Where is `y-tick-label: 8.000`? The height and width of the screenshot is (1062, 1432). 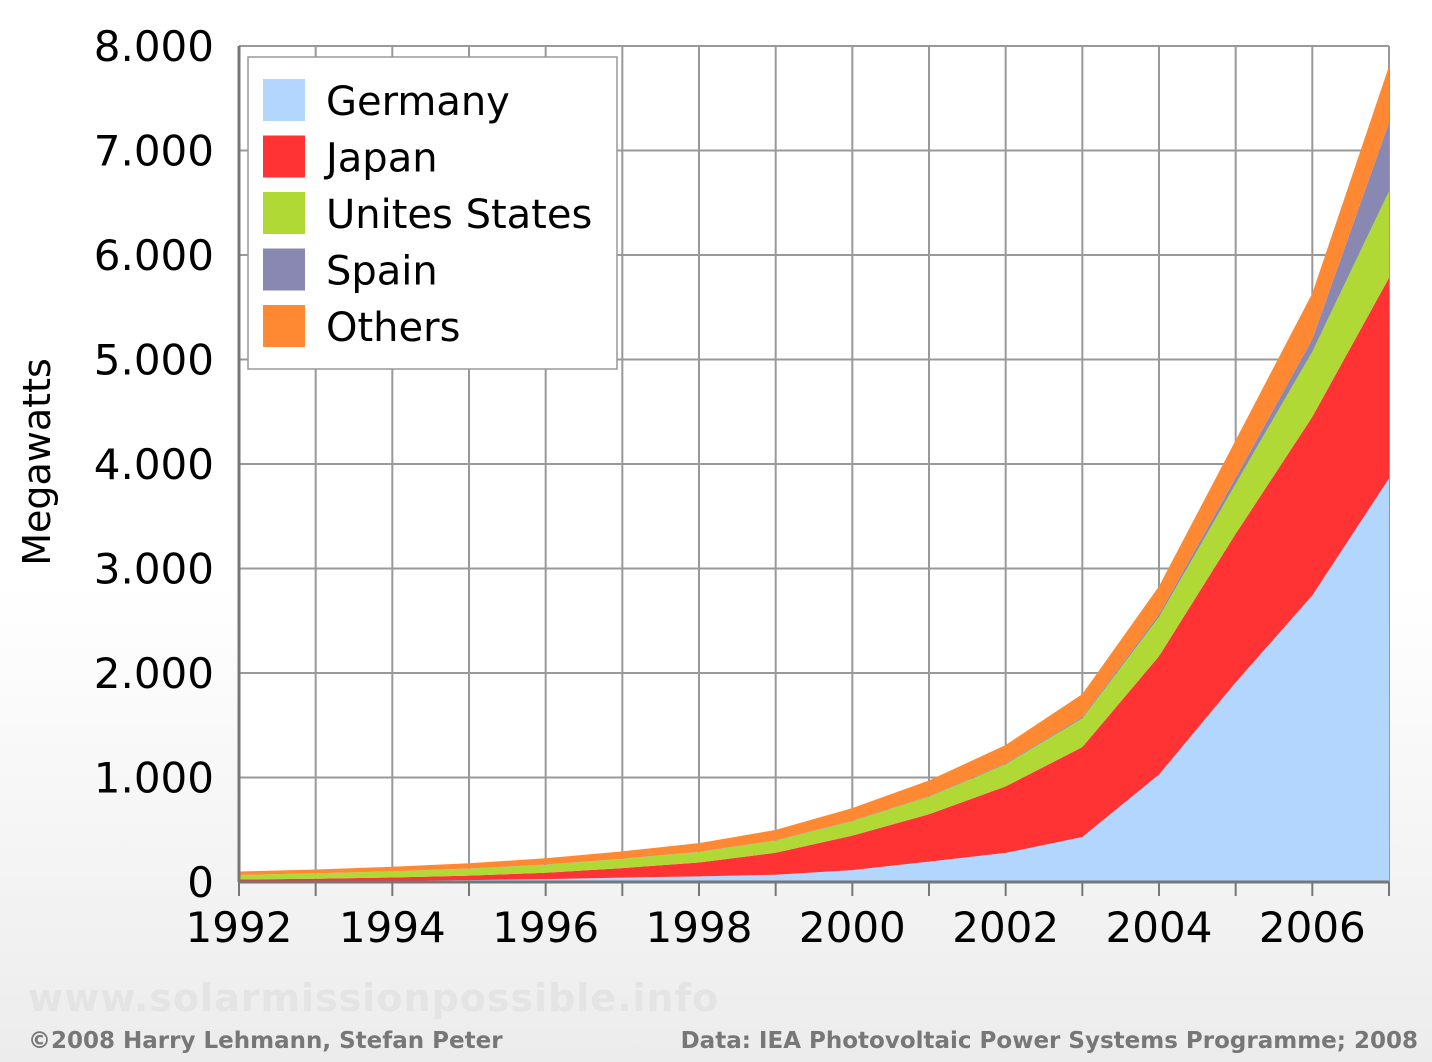 y-tick-label: 8.000 is located at coordinates (154, 46).